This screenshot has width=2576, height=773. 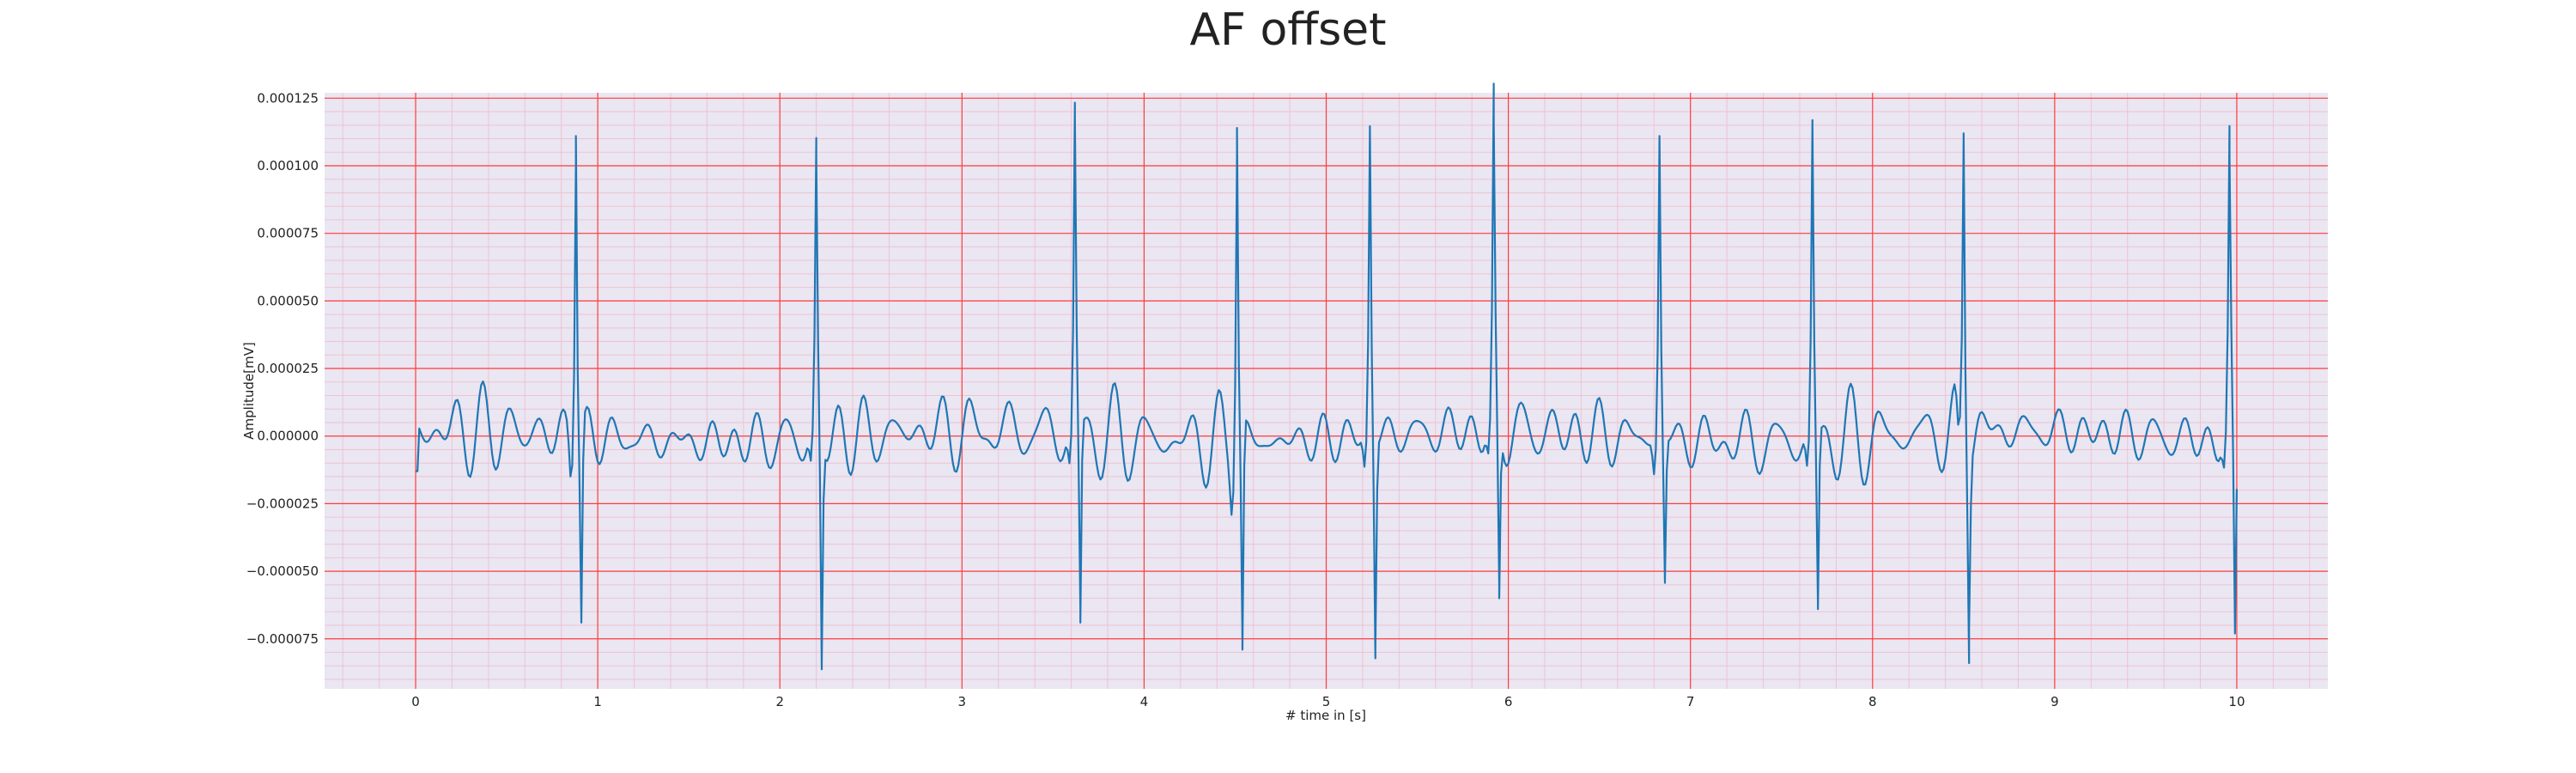 What do you see at coordinates (2054, 701) in the screenshot?
I see `x-tick-label: 9` at bounding box center [2054, 701].